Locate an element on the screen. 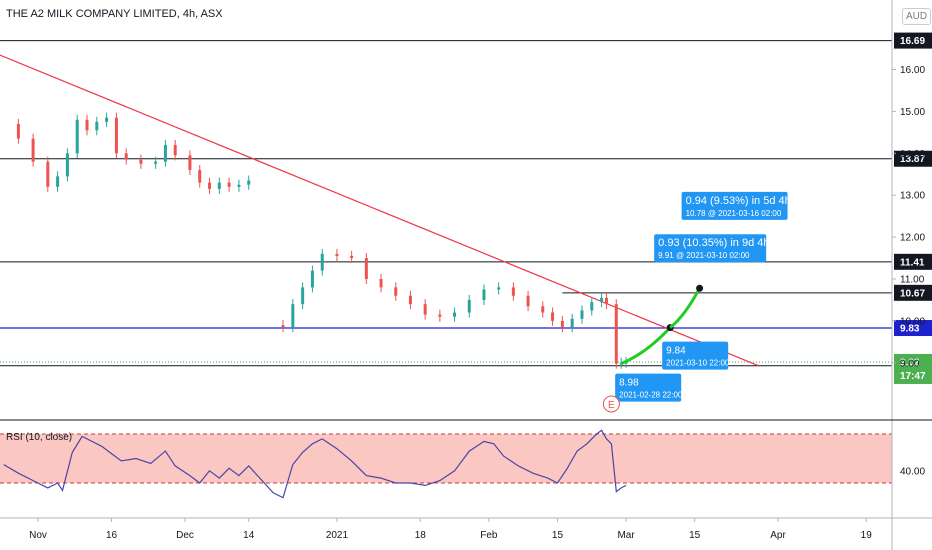  price-tick-label: 13.00 is located at coordinates (912, 196).